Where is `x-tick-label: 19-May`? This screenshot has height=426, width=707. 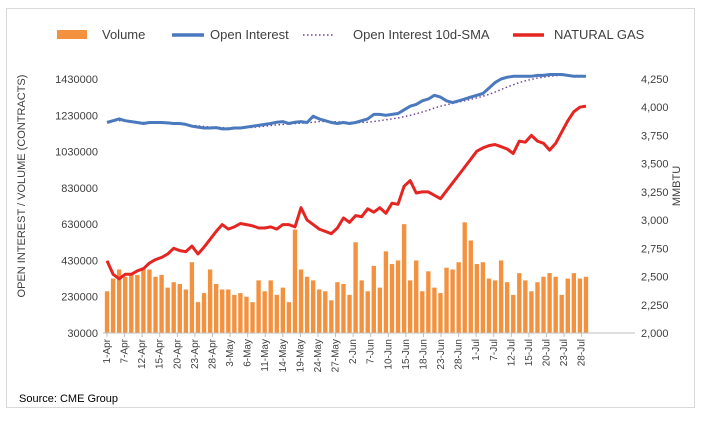
x-tick-label: 19-May is located at coordinates (300, 355).